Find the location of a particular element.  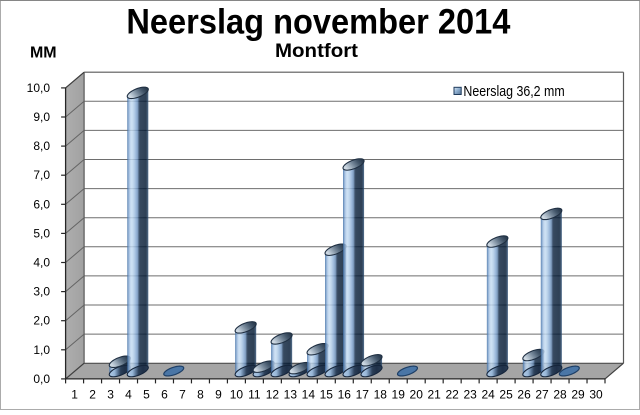

svg-text: 15 is located at coordinates (327, 394).